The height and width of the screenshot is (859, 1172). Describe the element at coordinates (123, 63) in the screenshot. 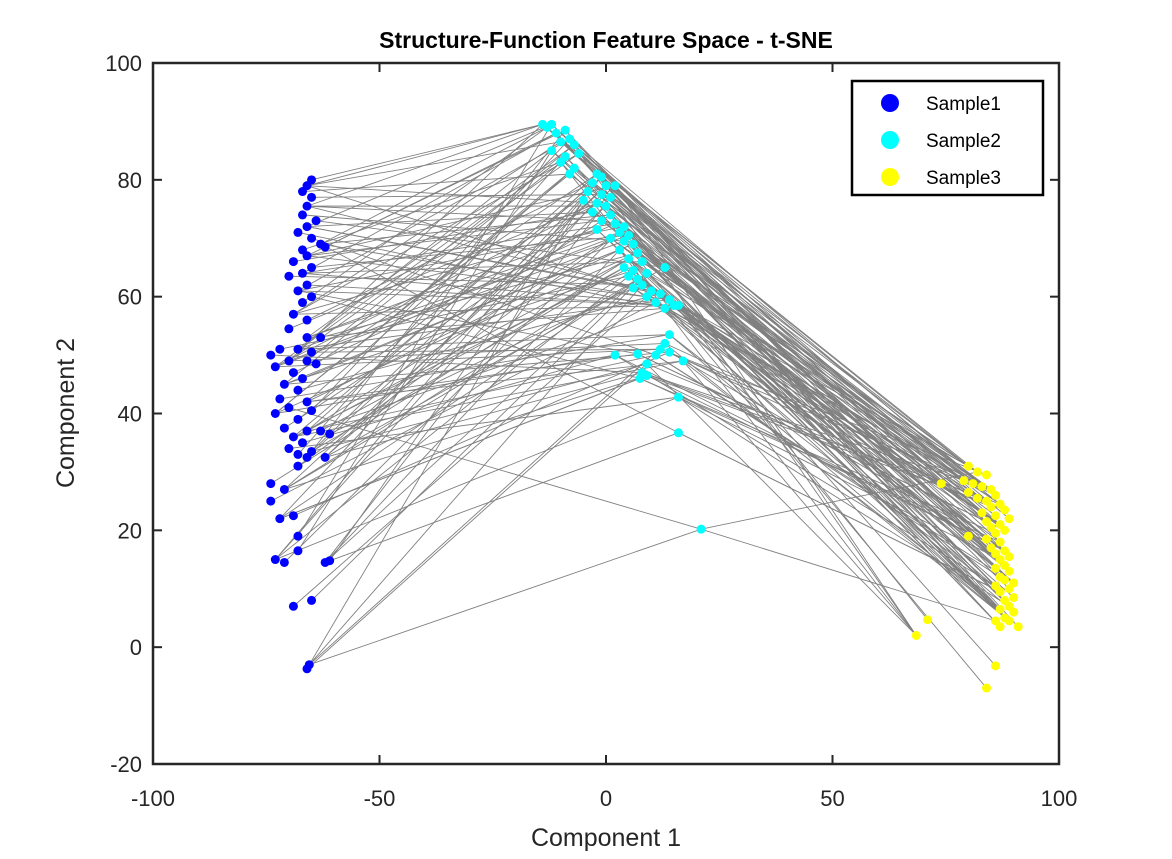

I see `y-tick-label: 100` at that location.